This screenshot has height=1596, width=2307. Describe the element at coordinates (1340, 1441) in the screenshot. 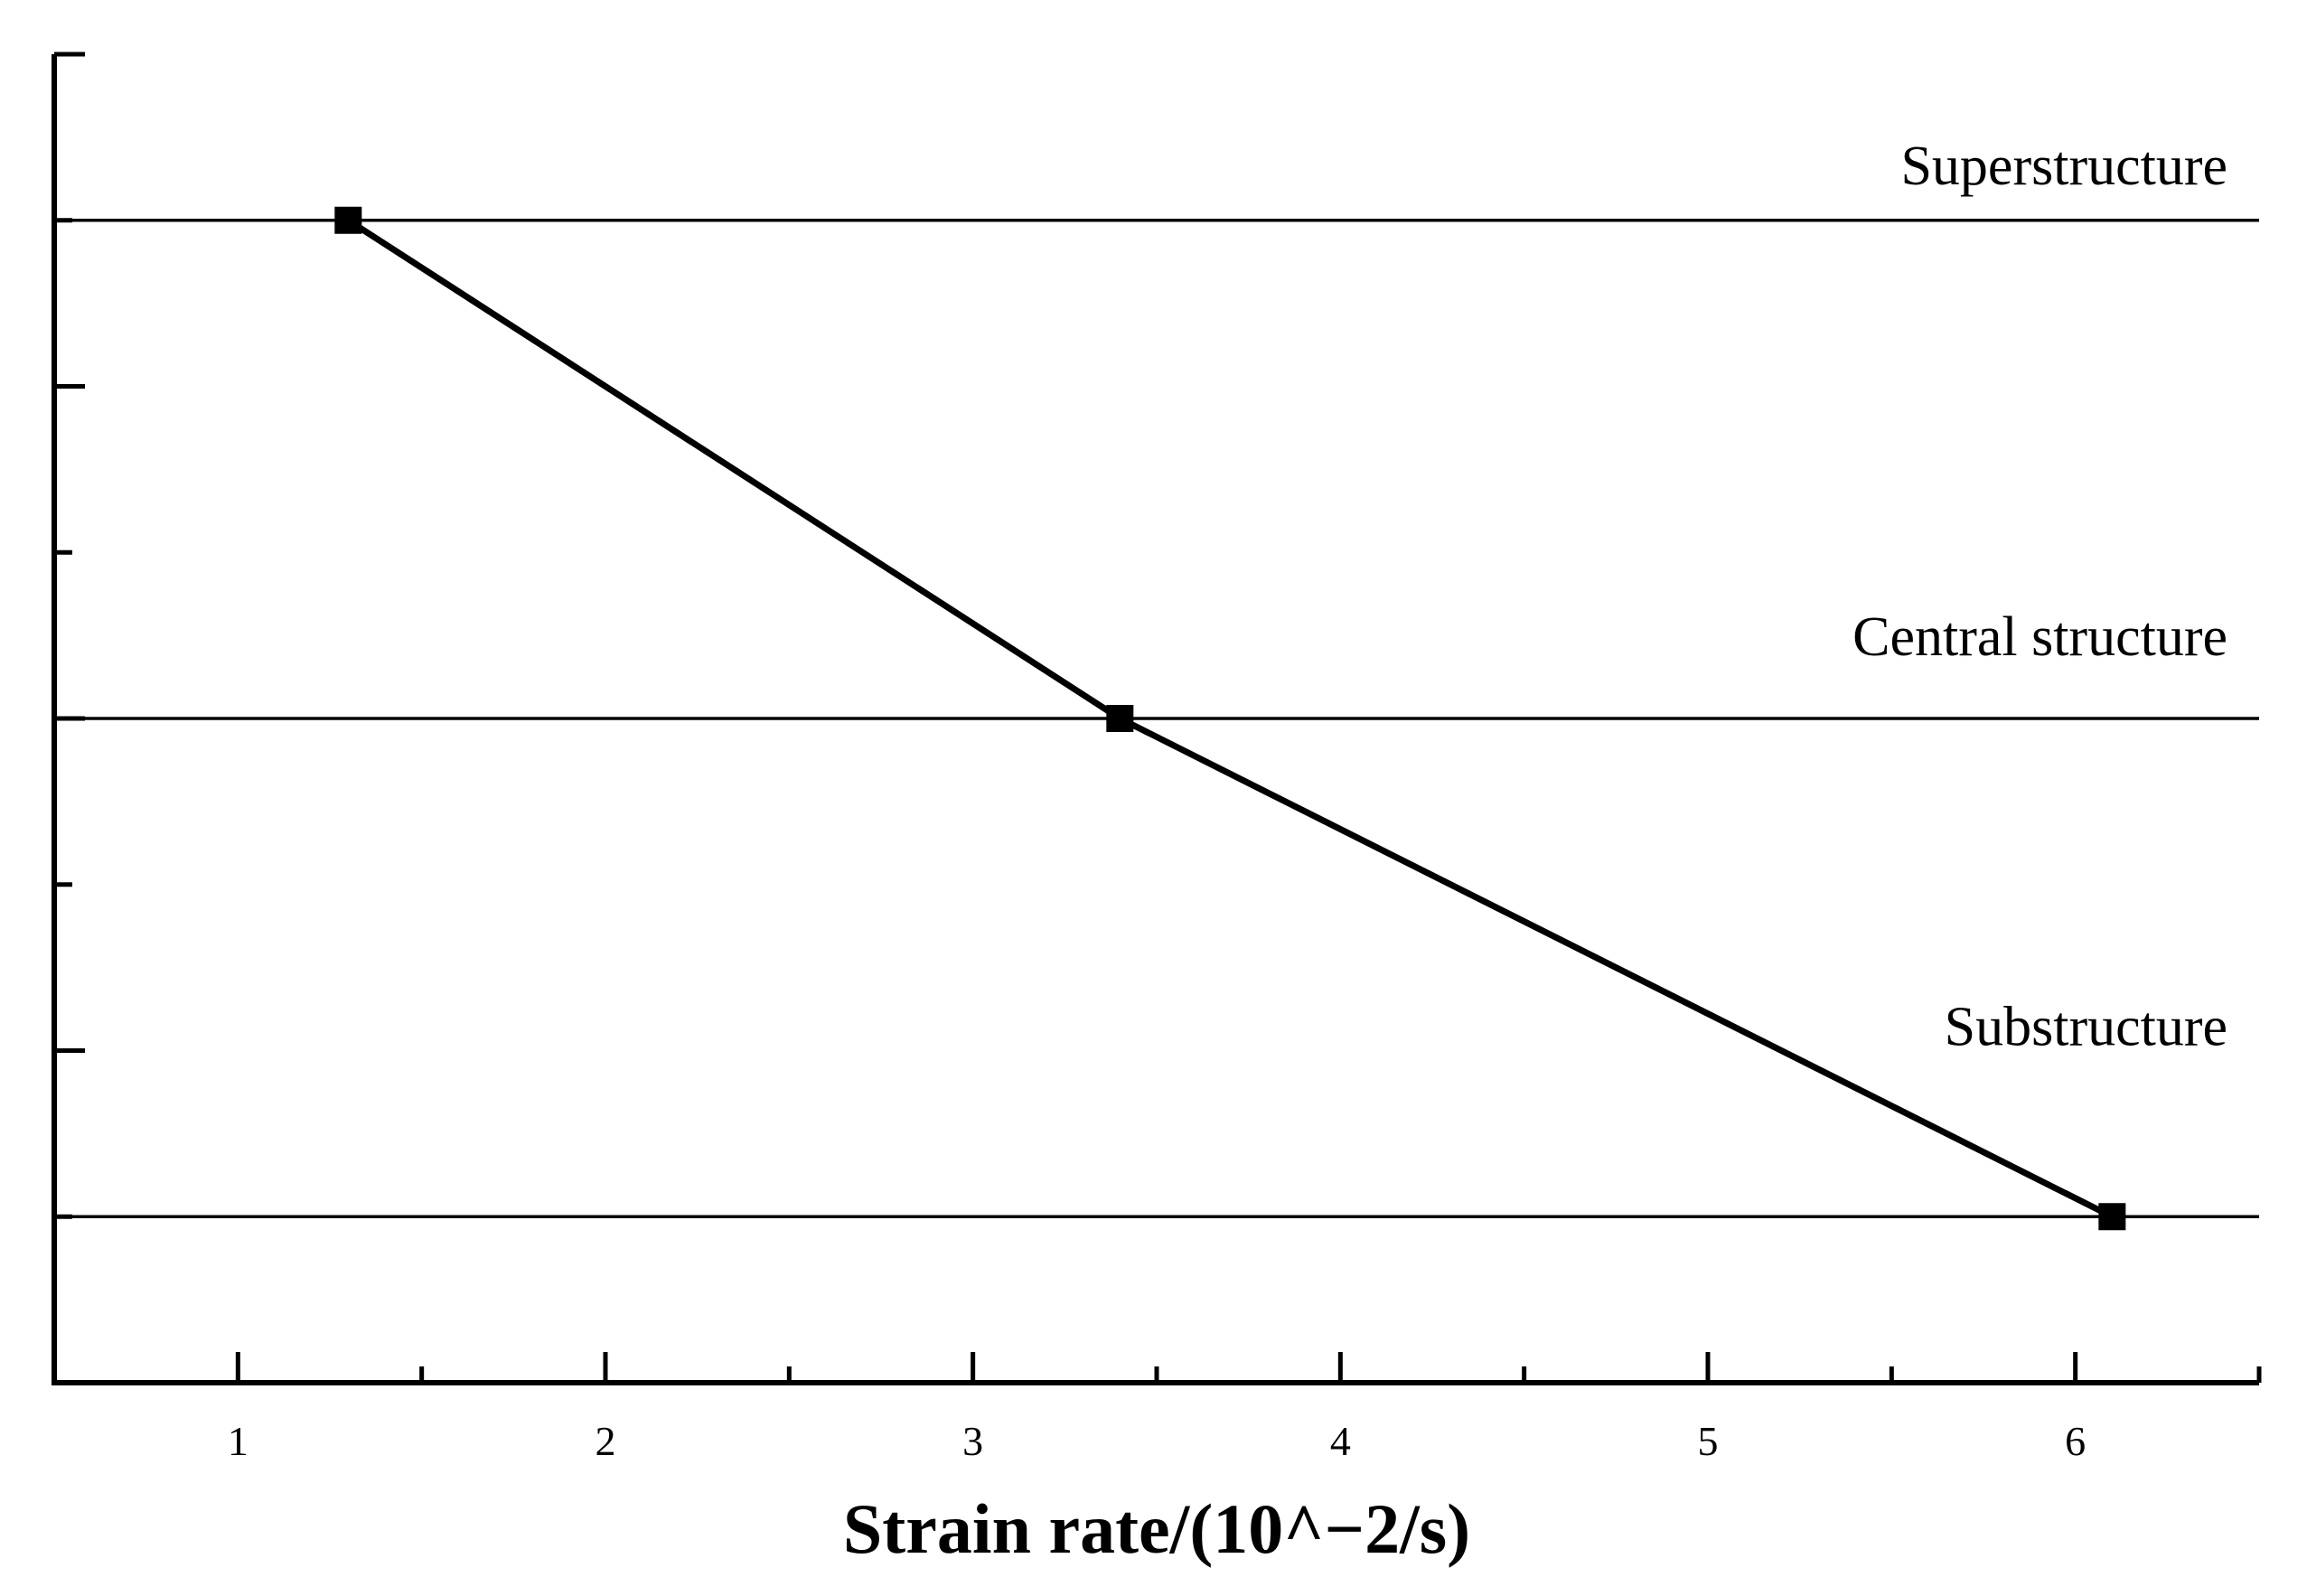

I see `x-tick-label: 4` at that location.